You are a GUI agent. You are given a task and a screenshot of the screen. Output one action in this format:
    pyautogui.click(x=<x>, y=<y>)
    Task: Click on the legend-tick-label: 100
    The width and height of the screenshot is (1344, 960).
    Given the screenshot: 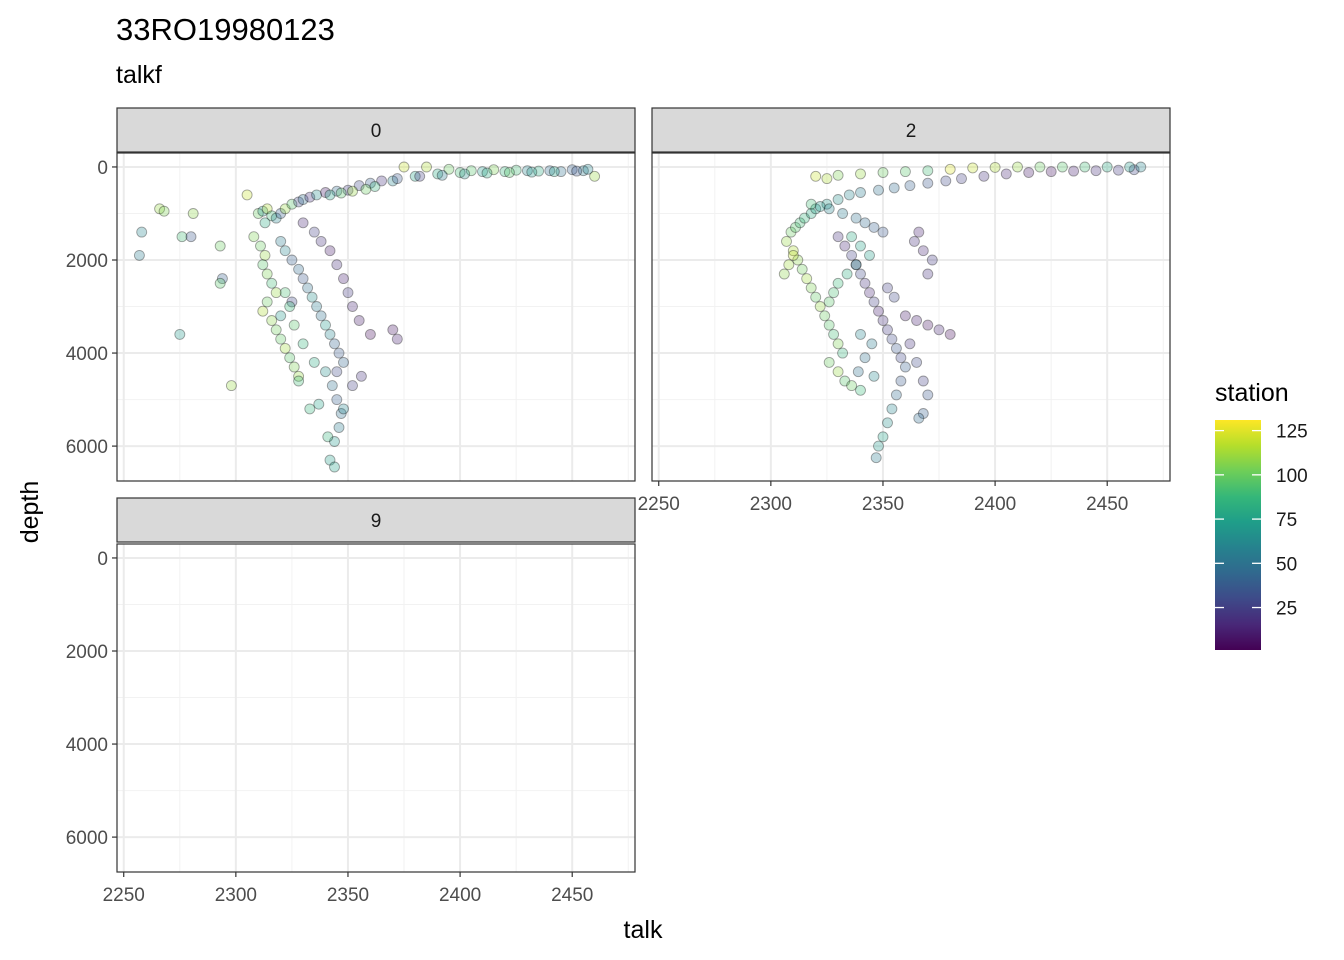 What is the action you would take?
    pyautogui.click(x=1292, y=476)
    